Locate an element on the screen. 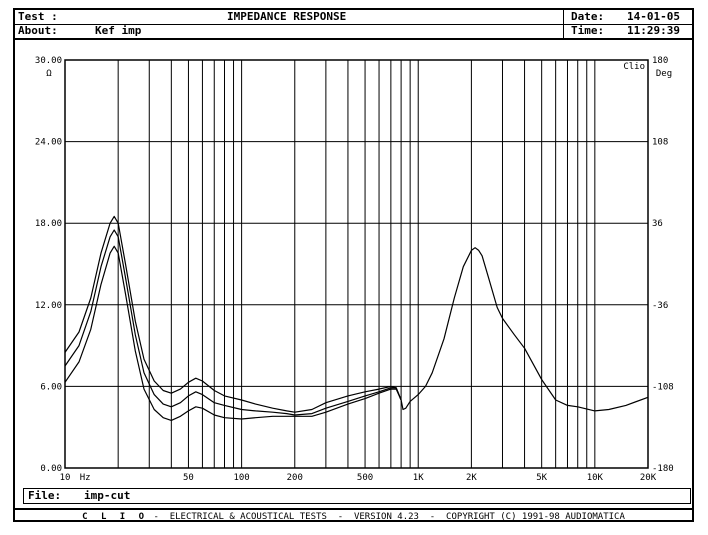 This screenshot has width=708, height=535. x-tick-label: 2K is located at coordinates (471, 478).